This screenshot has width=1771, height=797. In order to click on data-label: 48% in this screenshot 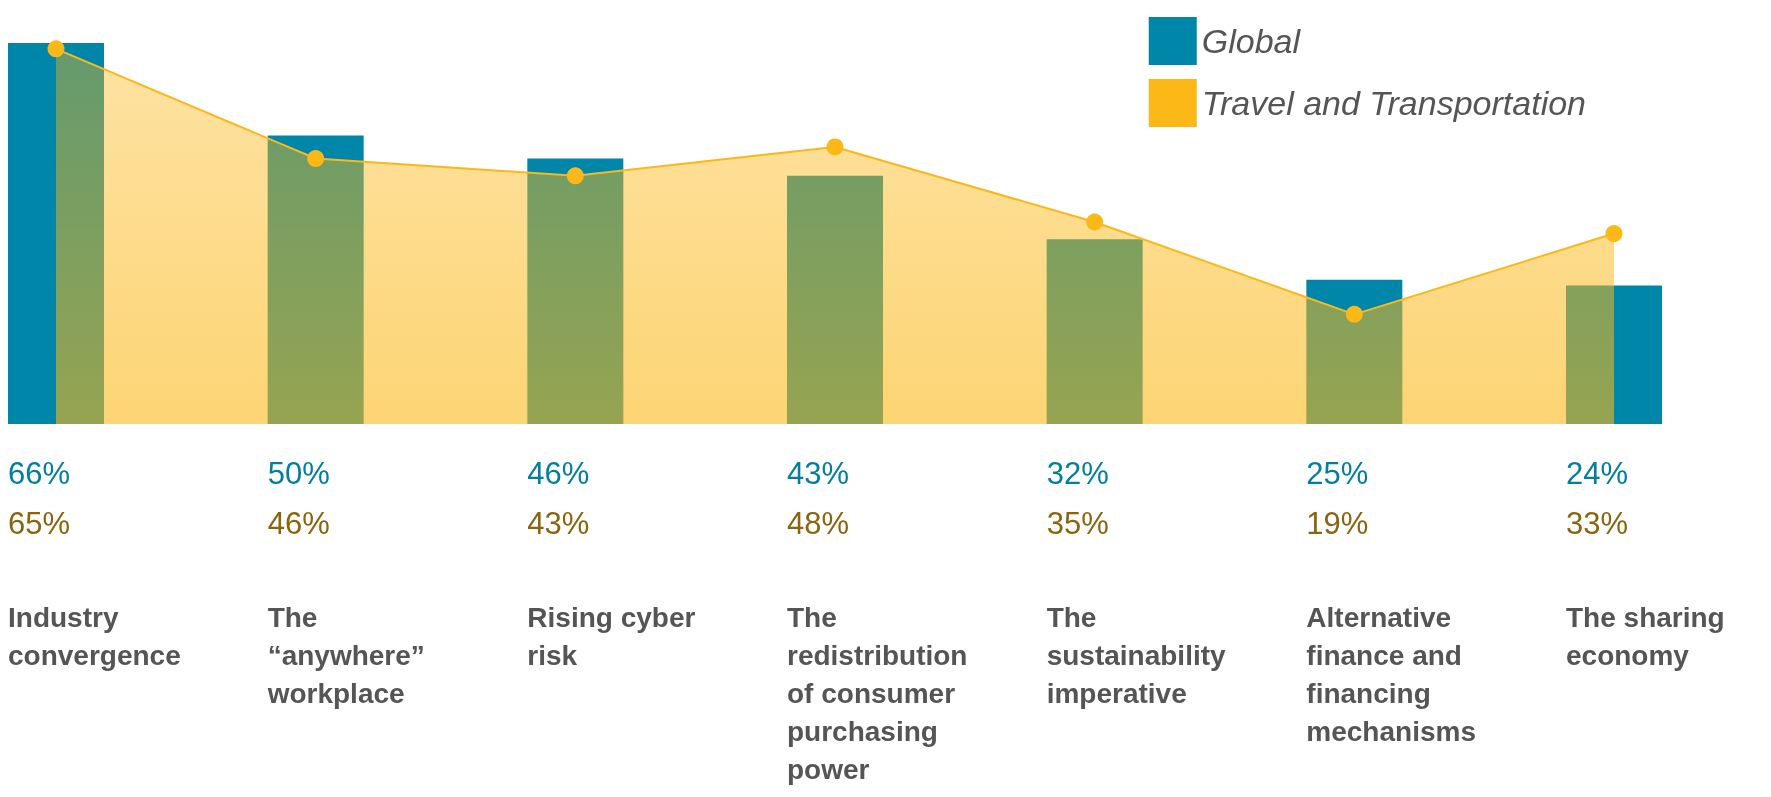, I will do `click(818, 523)`.